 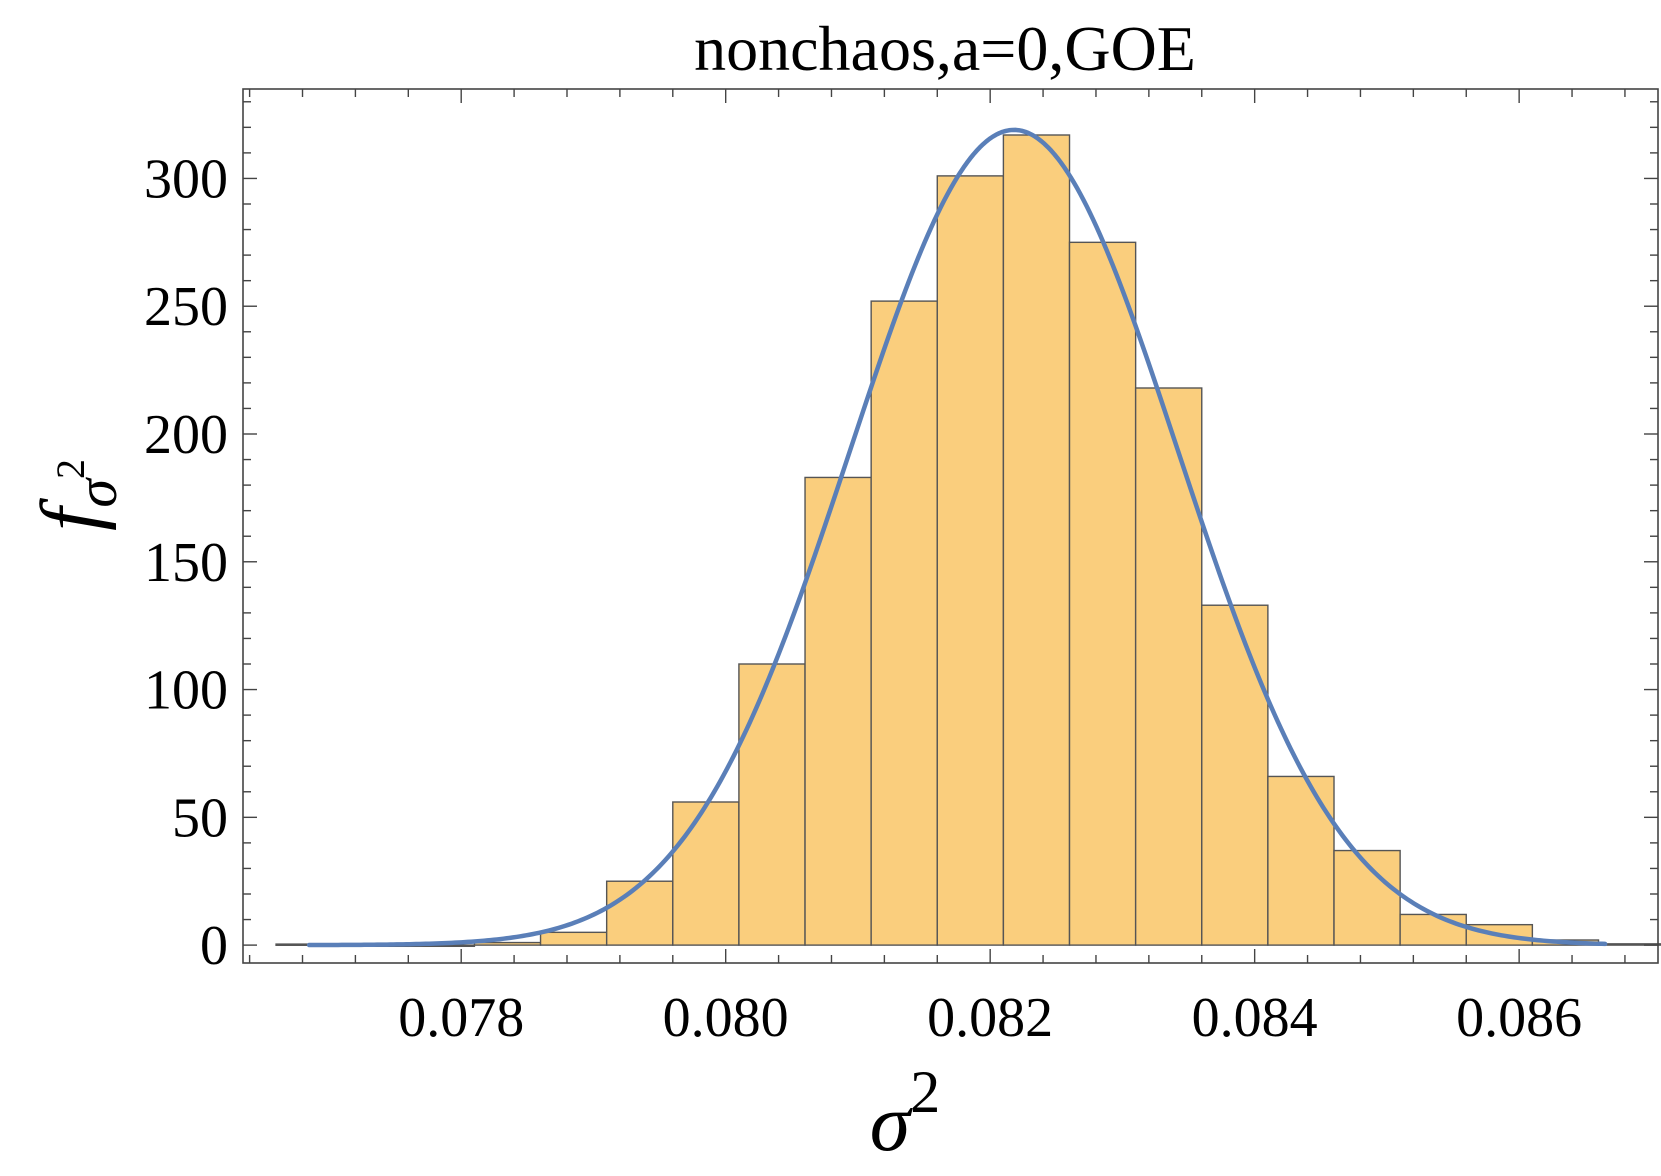 I want to click on x-tick-label: 0.082, so click(x=990, y=1018).